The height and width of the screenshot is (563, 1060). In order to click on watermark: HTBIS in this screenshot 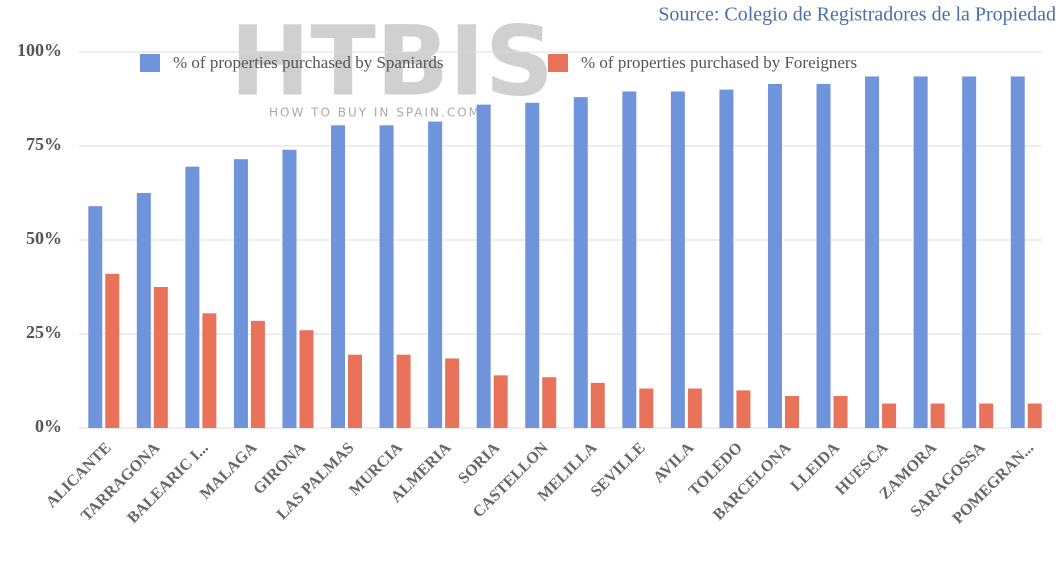, I will do `click(392, 61)`.